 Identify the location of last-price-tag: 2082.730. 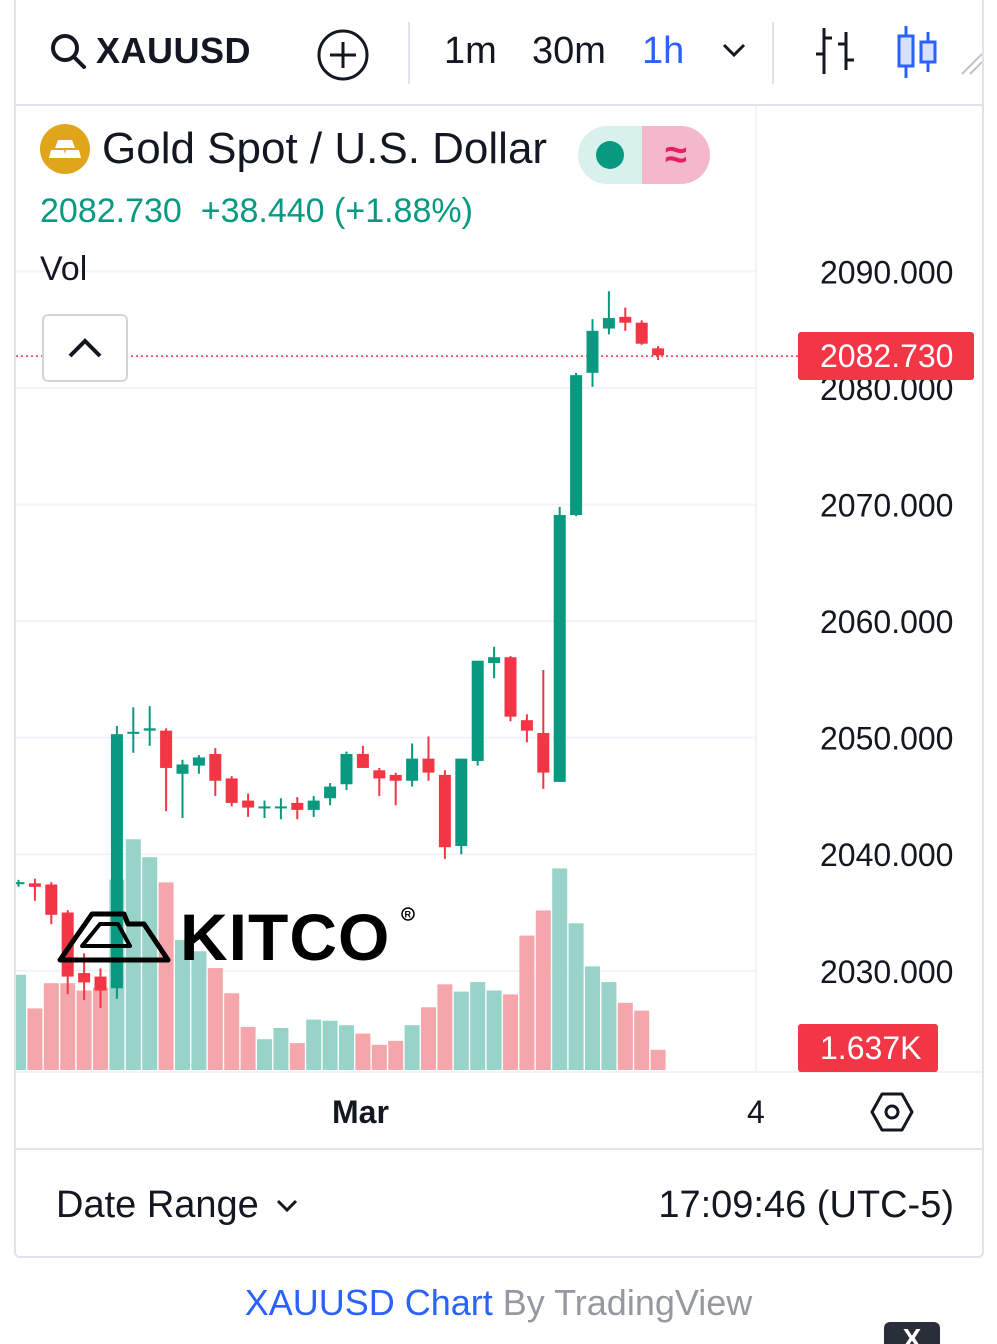
(886, 356).